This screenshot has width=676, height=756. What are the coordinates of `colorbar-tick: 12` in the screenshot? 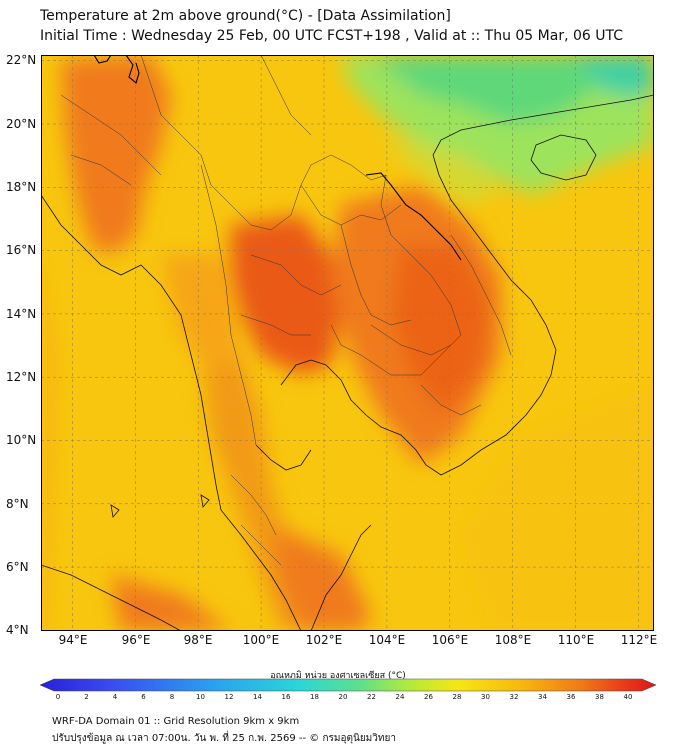 It's located at (229, 697).